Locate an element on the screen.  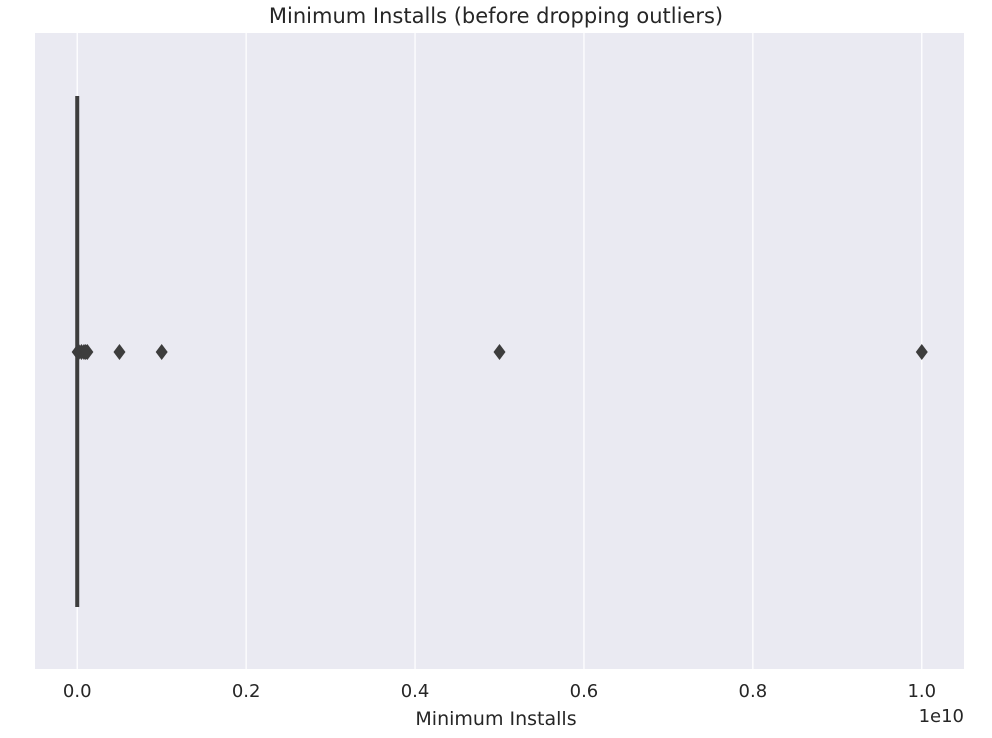
x-tick-label-3: 0.6 is located at coordinates (584, 691).